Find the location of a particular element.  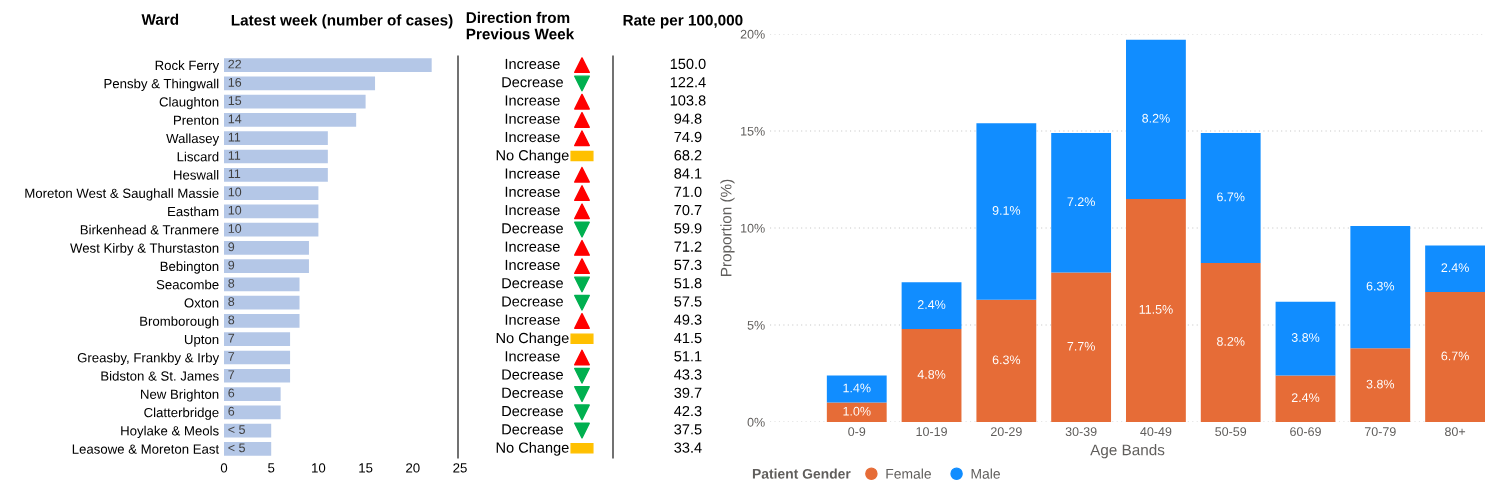

data-label: 7.7% is located at coordinates (1081, 346).